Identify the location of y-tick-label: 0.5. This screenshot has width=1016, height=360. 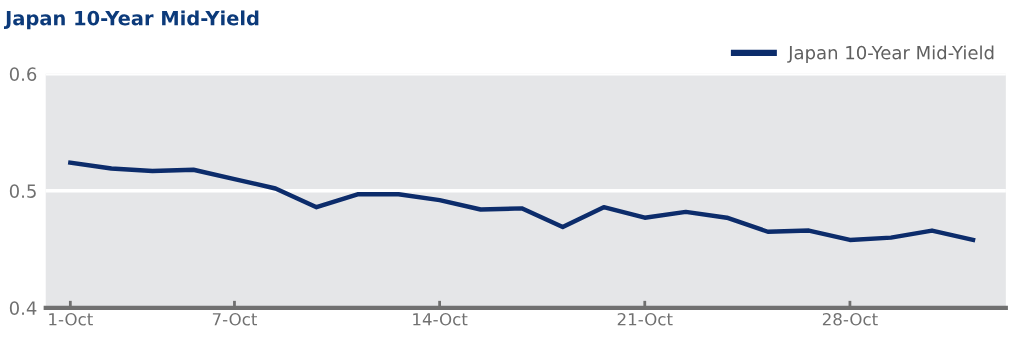
(22, 191).